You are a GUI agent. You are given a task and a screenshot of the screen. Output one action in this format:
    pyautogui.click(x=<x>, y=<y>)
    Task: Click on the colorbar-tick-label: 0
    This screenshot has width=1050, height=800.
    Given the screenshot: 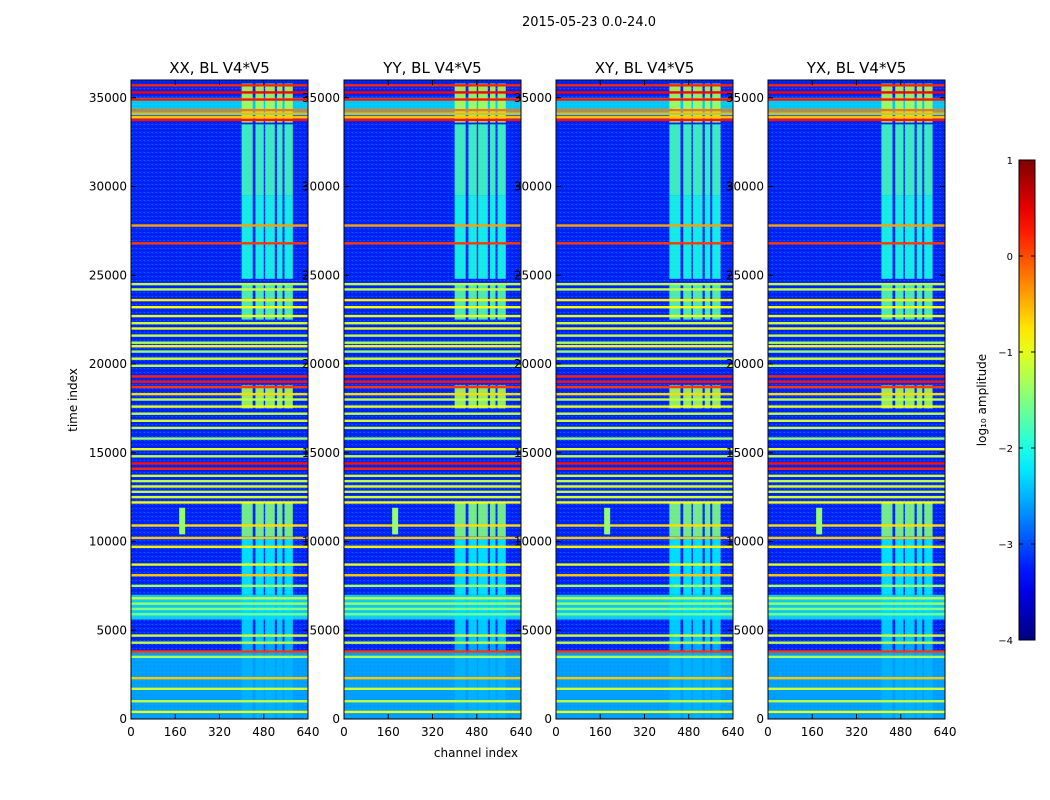 What is the action you would take?
    pyautogui.click(x=1010, y=257)
    